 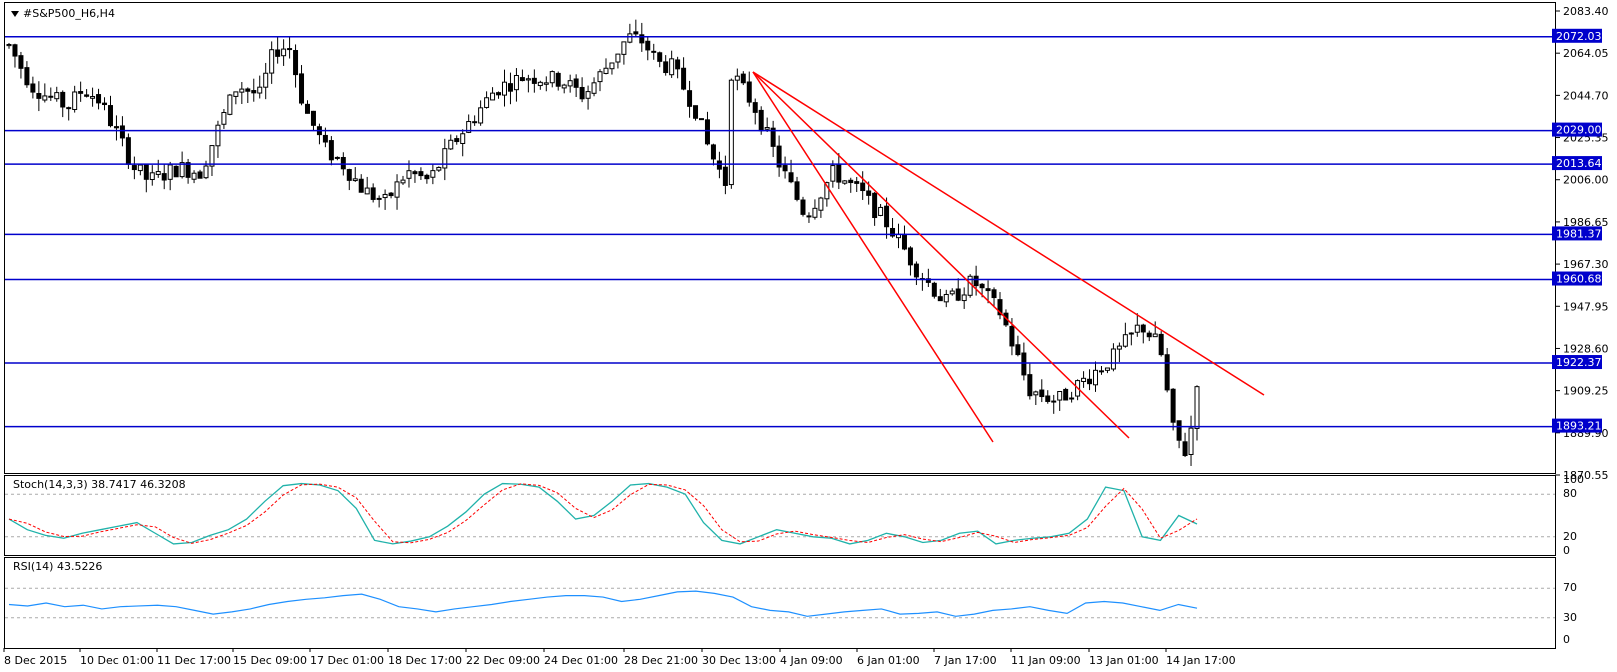 What do you see at coordinates (194, 660) in the screenshot?
I see `time-axis-label: 11 Dec 17:00` at bounding box center [194, 660].